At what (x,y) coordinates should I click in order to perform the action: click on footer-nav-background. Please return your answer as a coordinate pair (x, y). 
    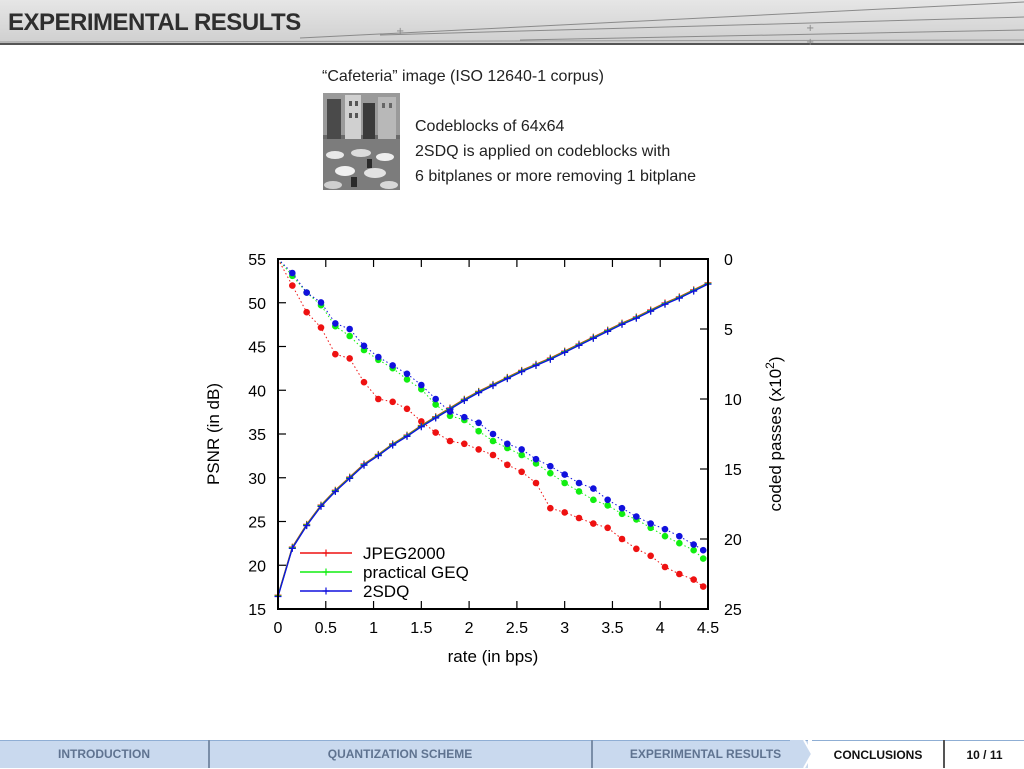
    Looking at the image, I should click on (404, 754).